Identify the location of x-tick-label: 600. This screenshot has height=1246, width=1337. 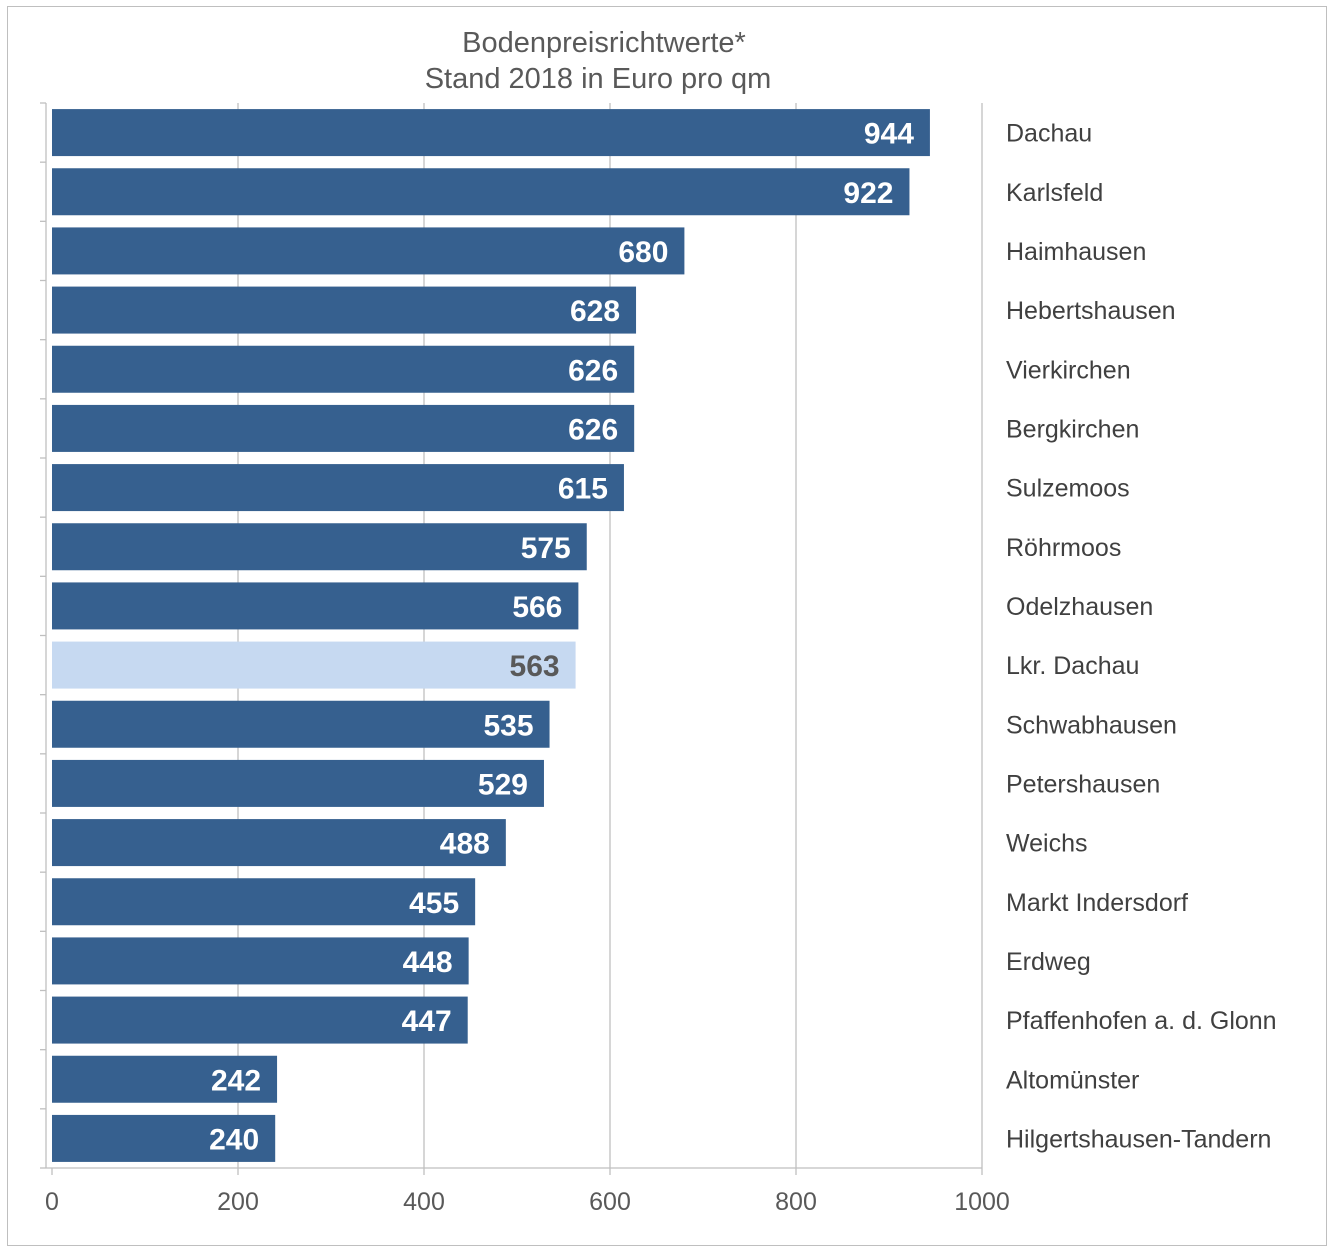
(610, 1202).